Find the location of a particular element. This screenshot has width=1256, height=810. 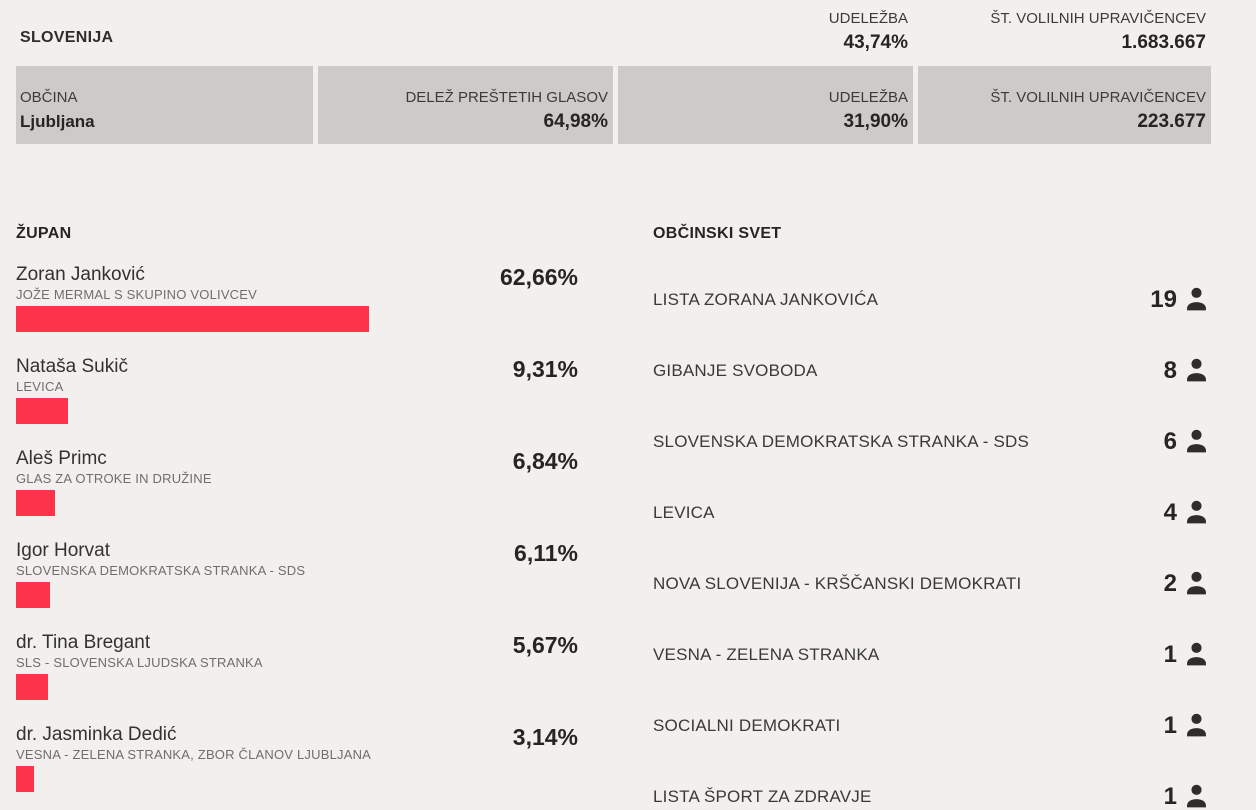

council-seats-group: 19 is located at coordinates (1180, 300).